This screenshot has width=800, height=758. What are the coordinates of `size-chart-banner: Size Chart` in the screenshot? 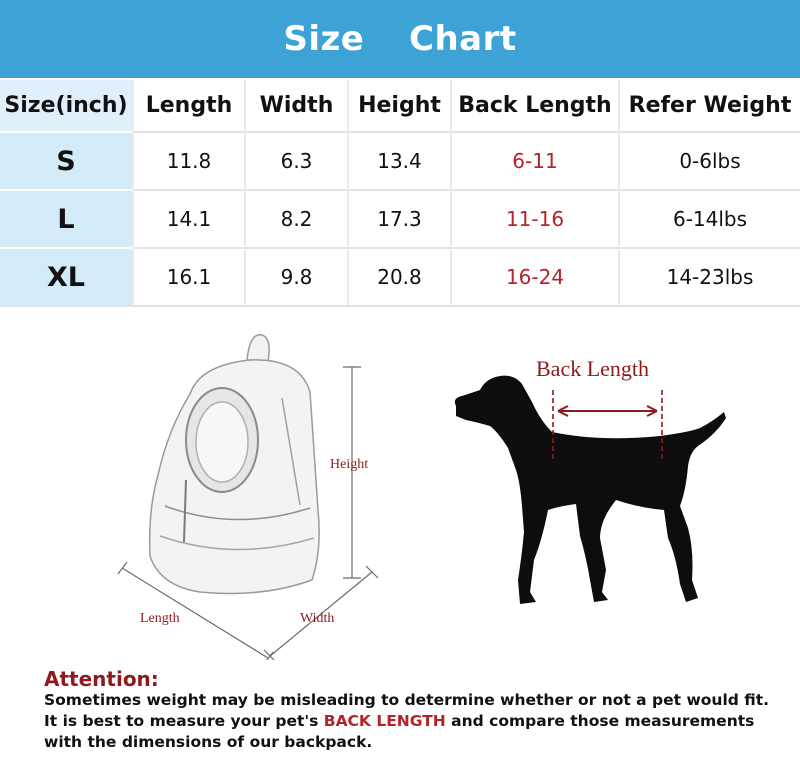 It's located at (400, 39).